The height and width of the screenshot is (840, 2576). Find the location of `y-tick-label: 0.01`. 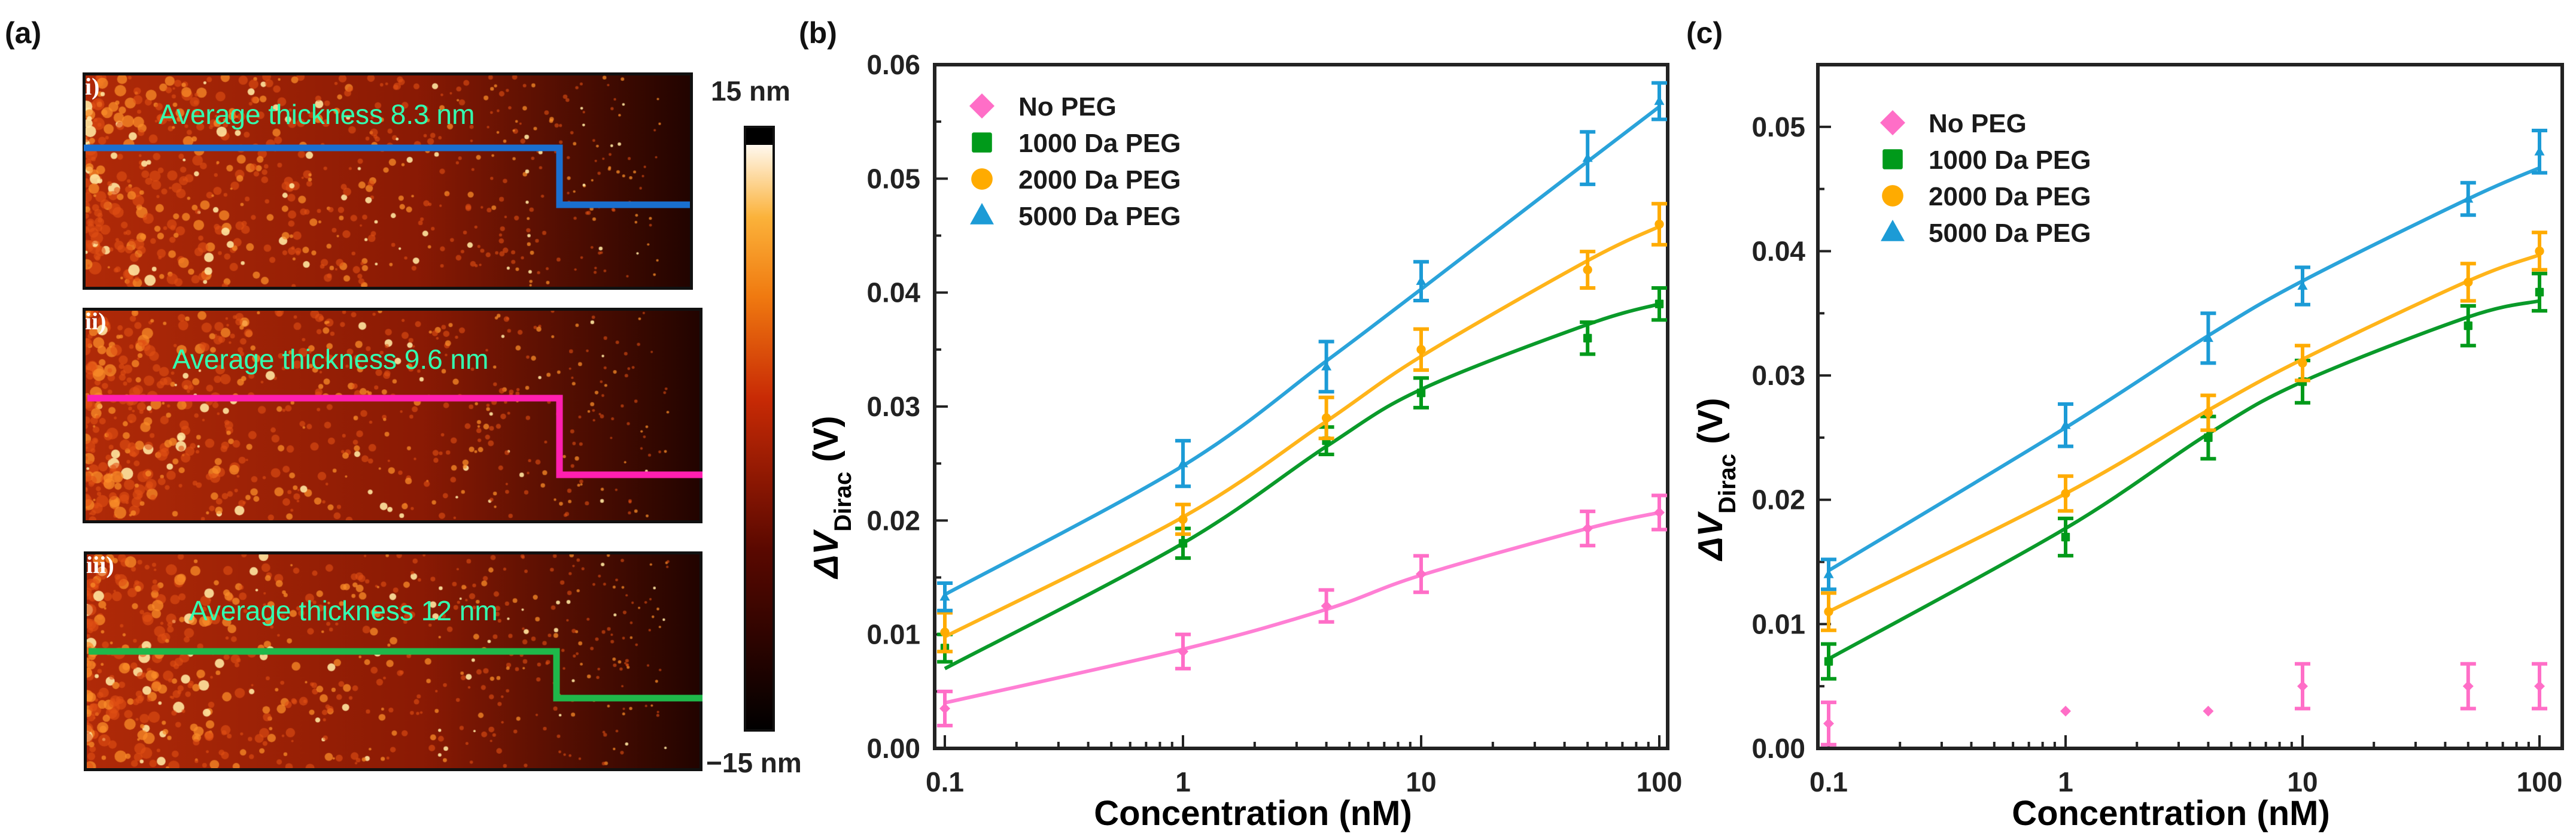

y-tick-label: 0.01 is located at coordinates (1778, 623).